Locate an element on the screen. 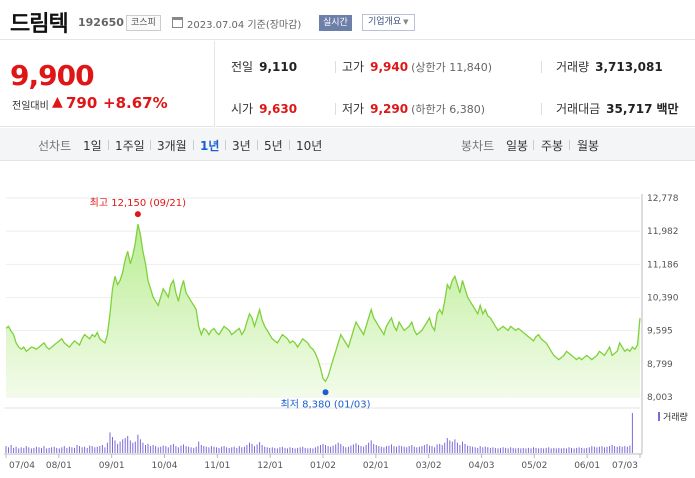 This screenshot has width=695, height=478. realtime-button: 실시간 is located at coordinates (335, 23).